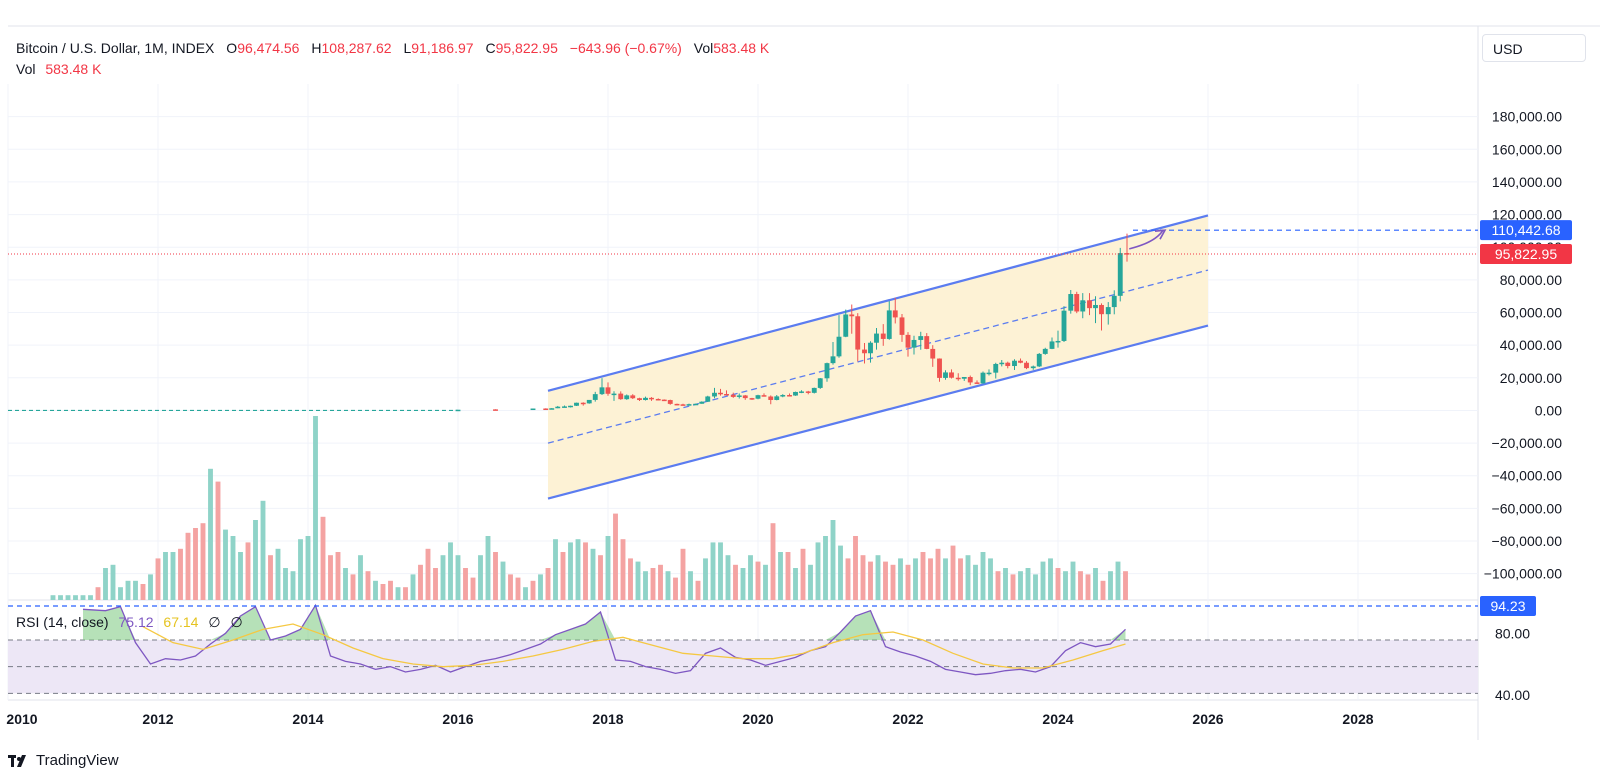 This screenshot has width=1600, height=780. Describe the element at coordinates (1534, 48) in the screenshot. I see `currency-button: USD` at that location.